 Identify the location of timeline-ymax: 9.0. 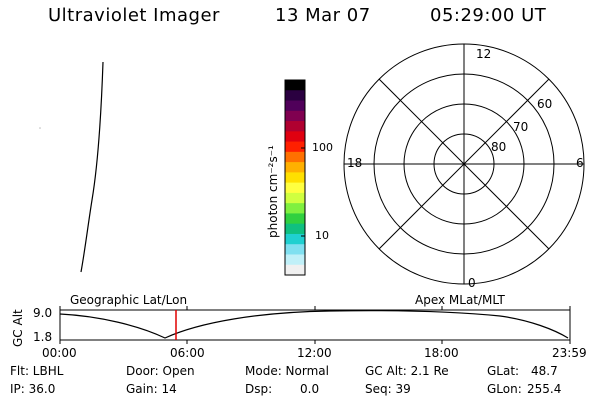
(43, 313).